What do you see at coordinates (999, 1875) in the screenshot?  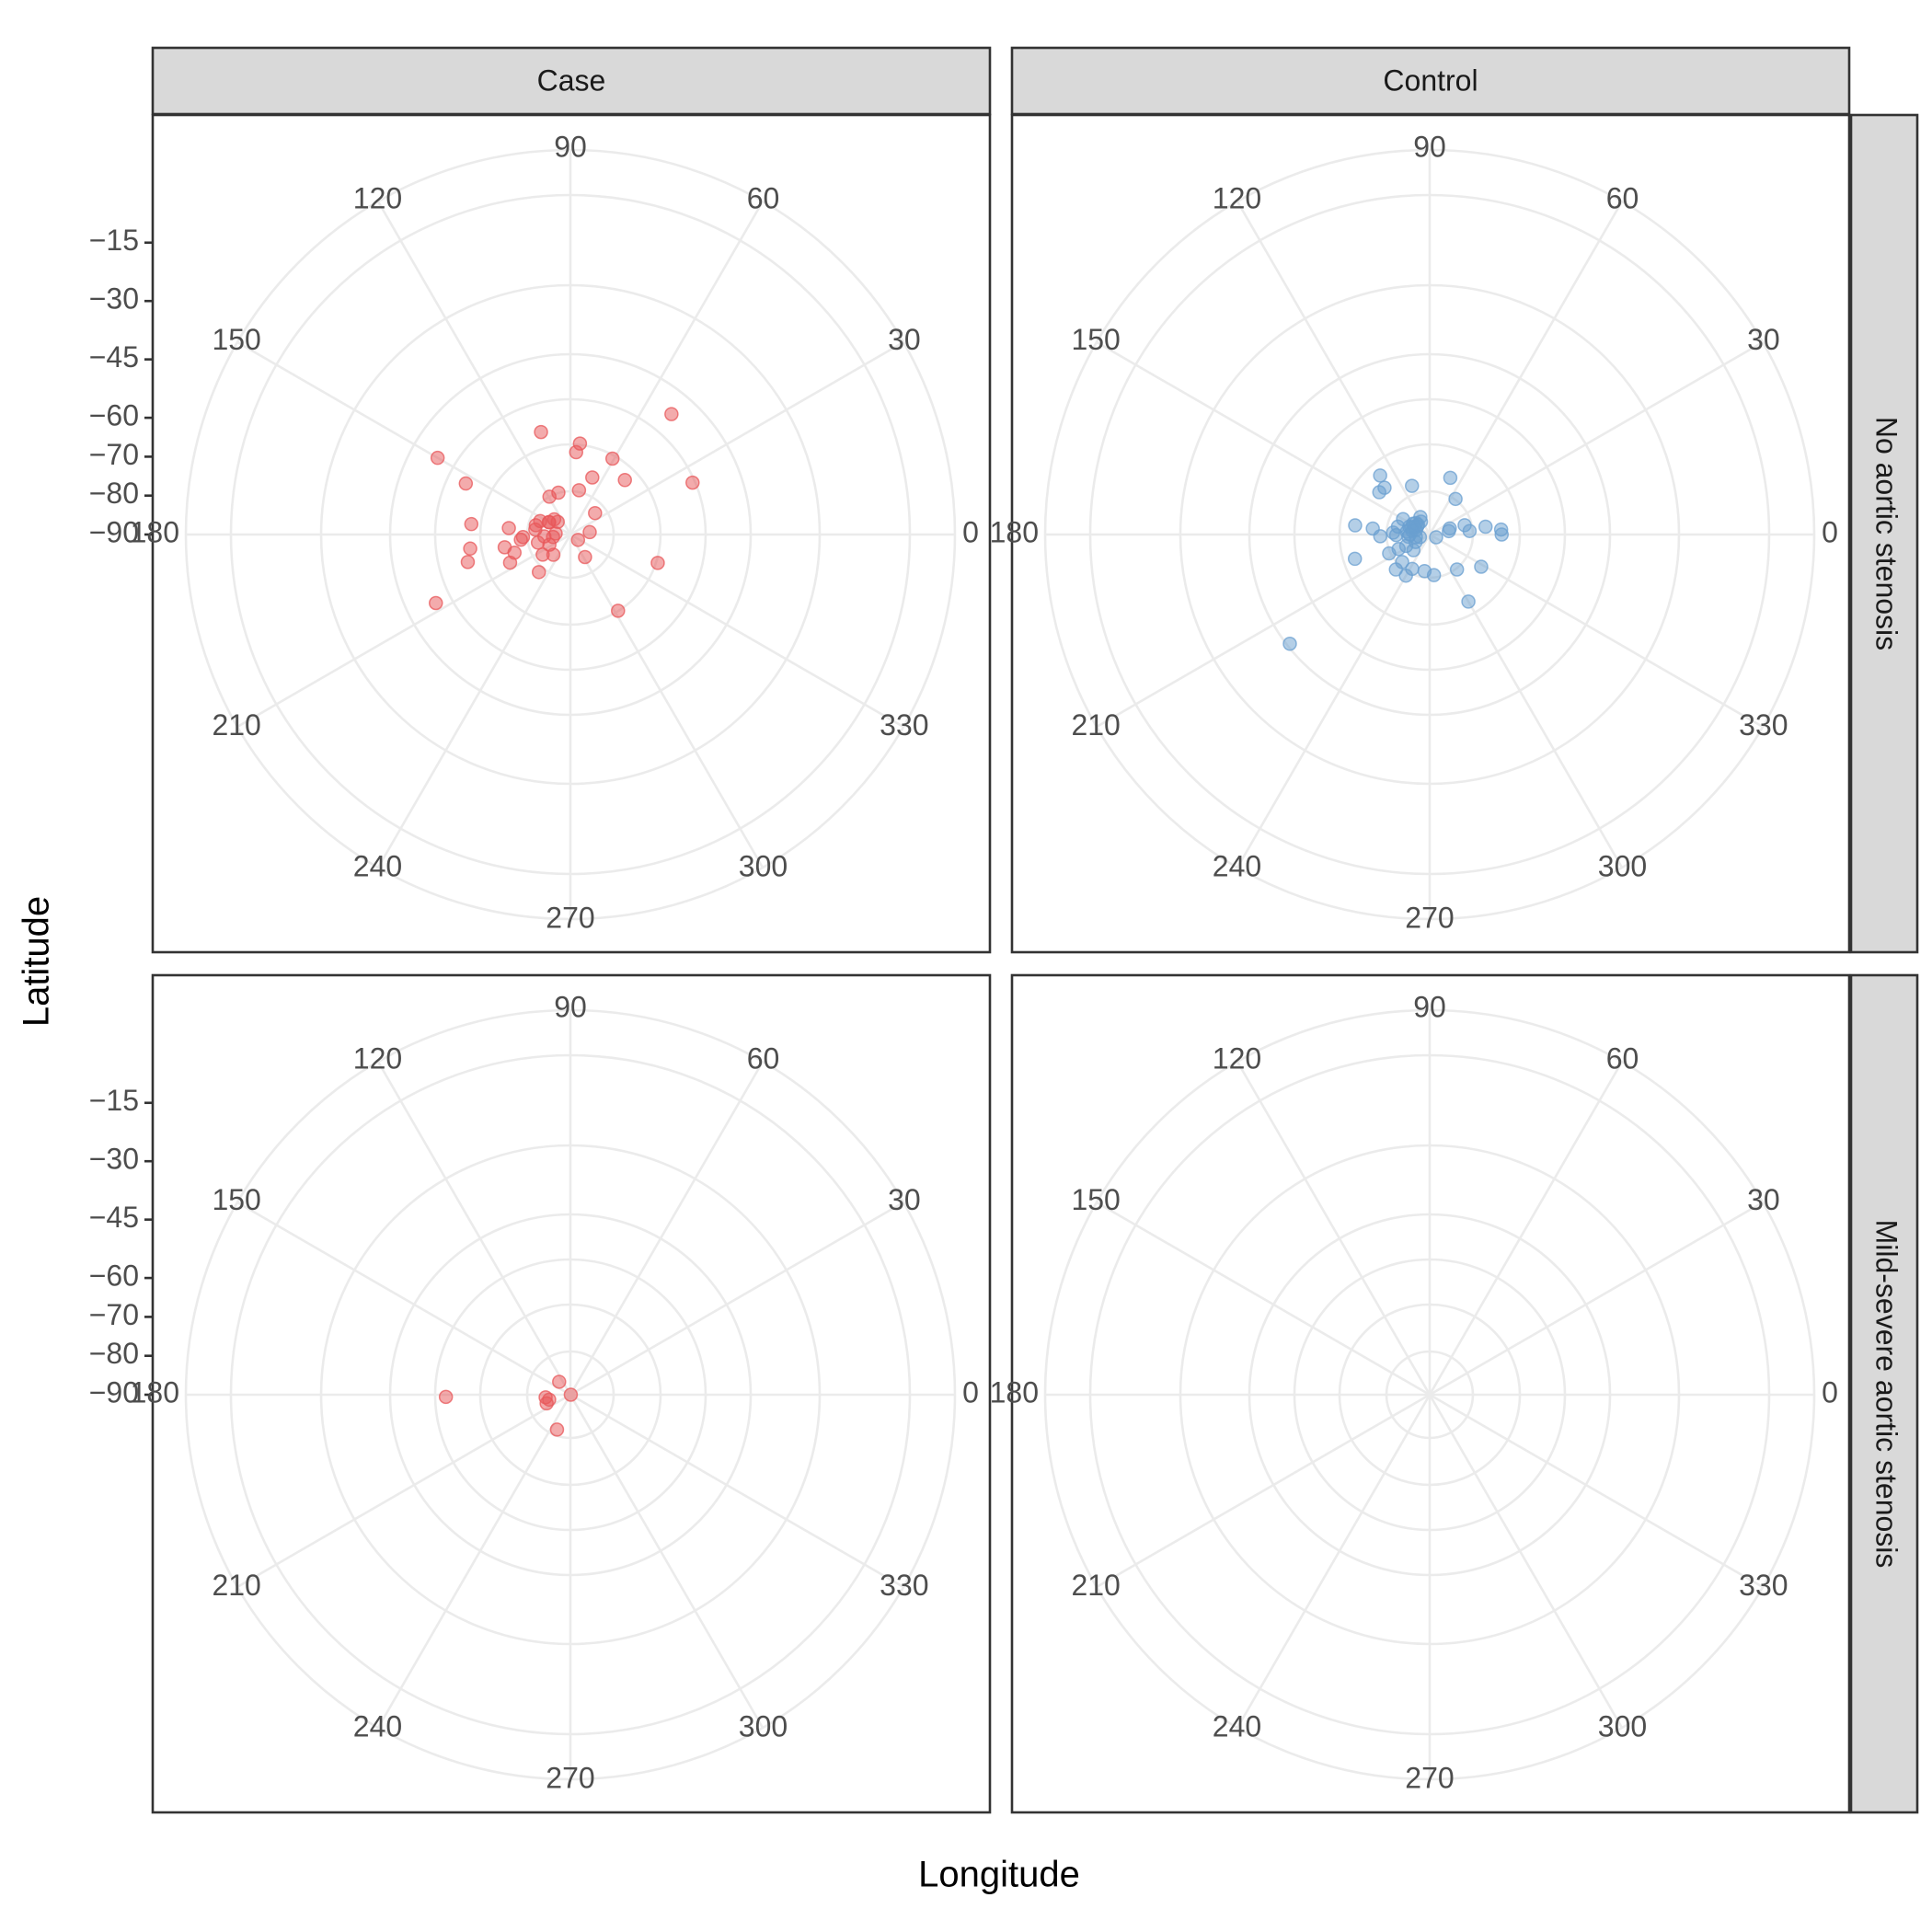 I see `x-axis-title: Longitude` at bounding box center [999, 1875].